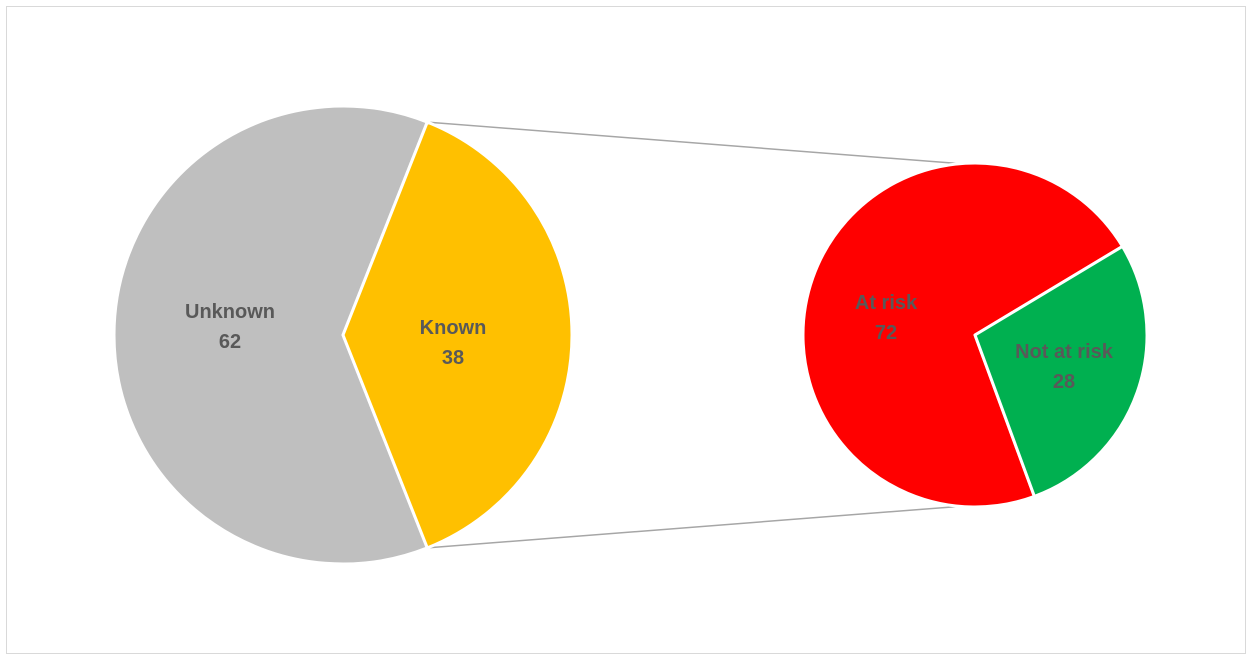 This screenshot has width=1252, height=660. Describe the element at coordinates (1064, 367) in the screenshot. I see `data-label-not-at-risk: Not at risk 28` at that location.